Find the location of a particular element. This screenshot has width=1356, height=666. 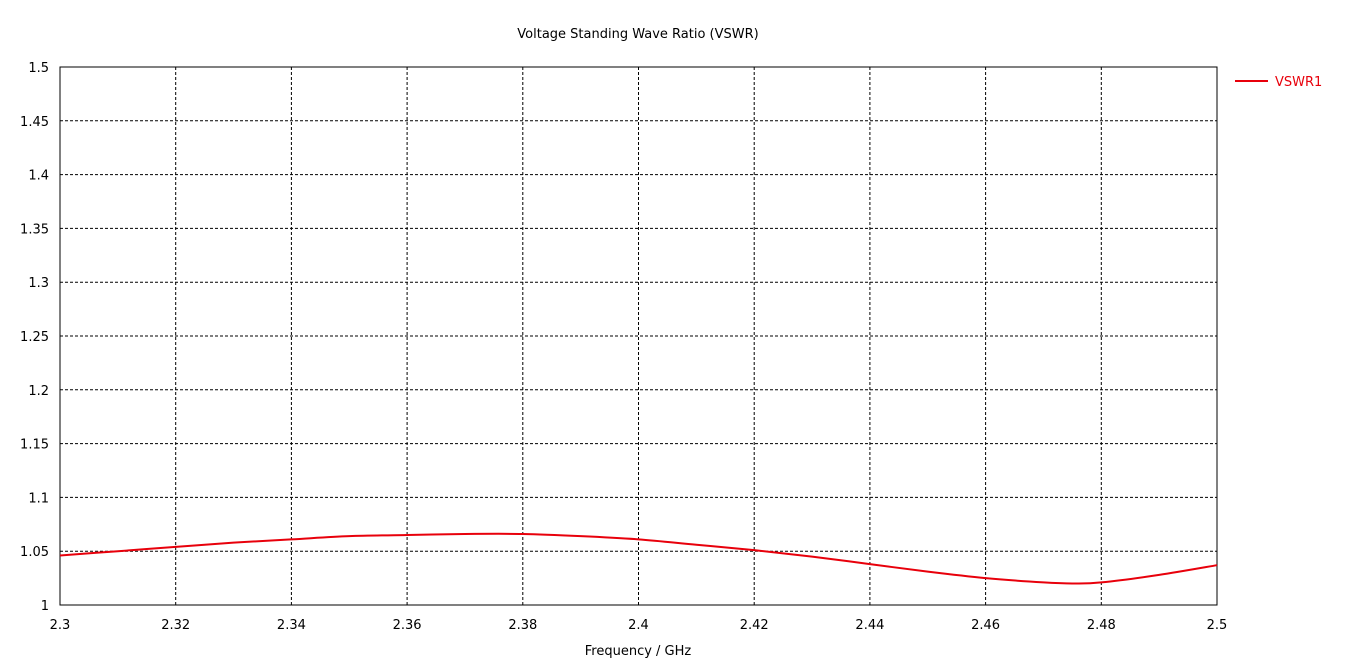

y-tick-label: 1.5 is located at coordinates (38, 68).